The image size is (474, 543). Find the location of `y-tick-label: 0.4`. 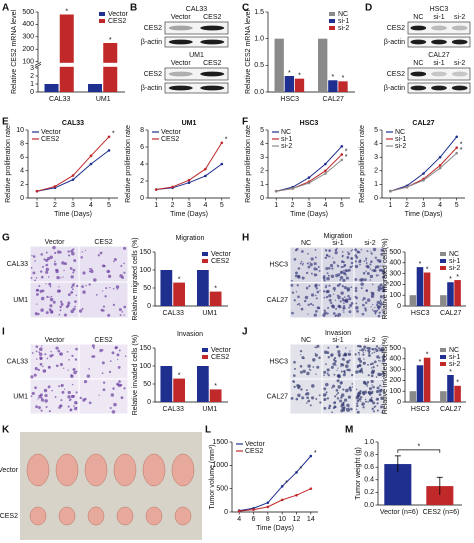

y-tick-label: 0.4 is located at coordinates (369, 480).